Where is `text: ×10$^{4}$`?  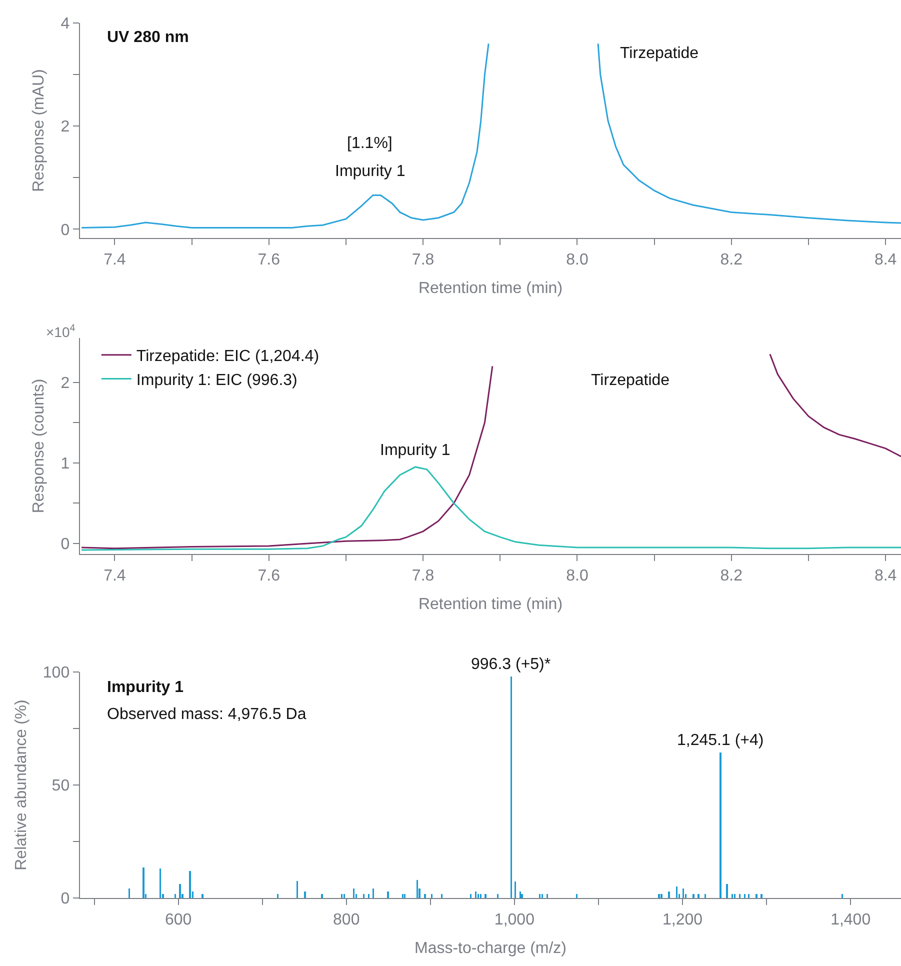
text: ×10$^{4}$ is located at coordinates (61, 331).